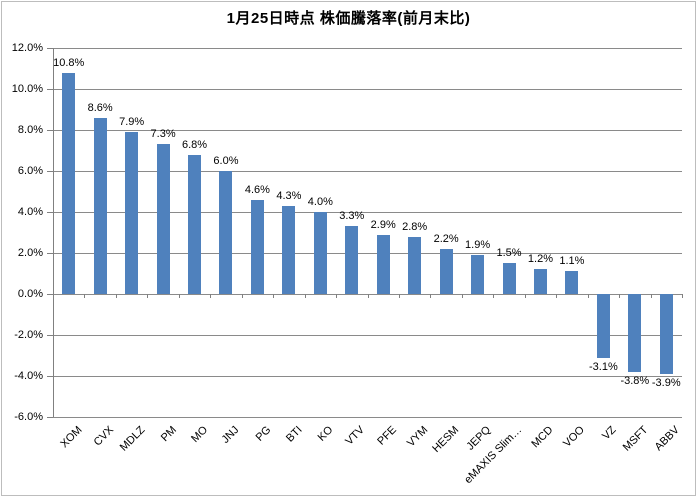 This screenshot has width=697, height=497. What do you see at coordinates (603, 366) in the screenshot?
I see `bar-value-label: -3.1%` at bounding box center [603, 366].